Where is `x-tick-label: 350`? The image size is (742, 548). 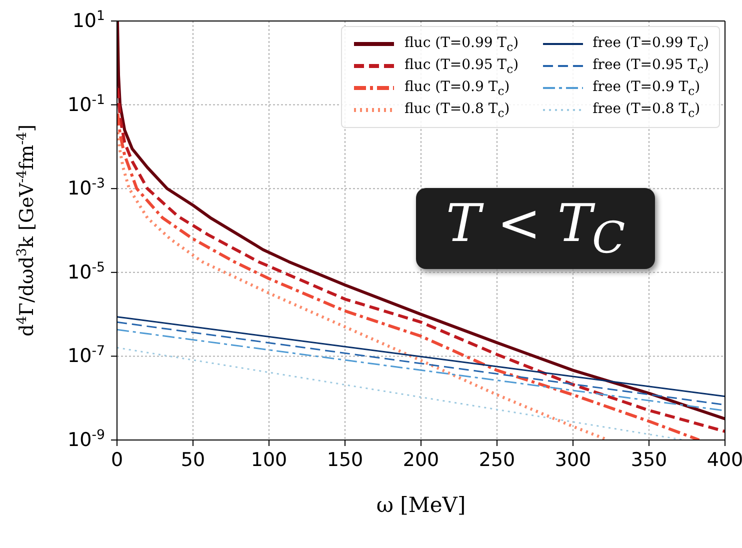
x-tick-label: 350 is located at coordinates (649, 460).